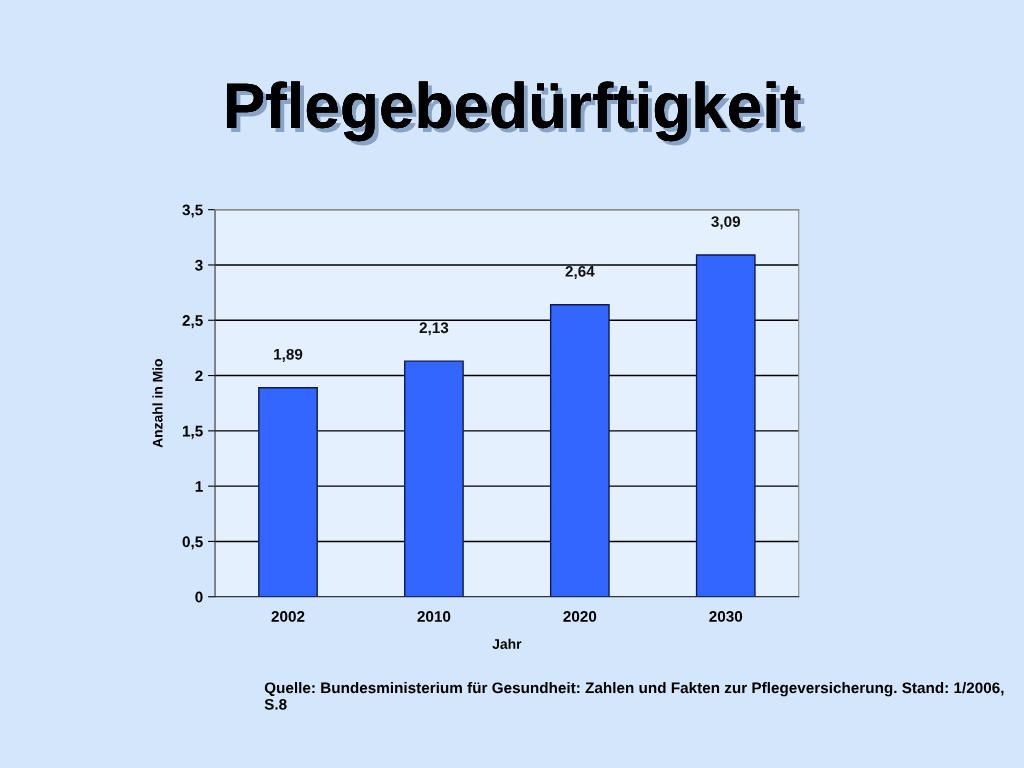 Image resolution: width=1024 pixels, height=768 pixels. Describe the element at coordinates (726, 616) in the screenshot. I see `x-tick-label: 2030` at that location.